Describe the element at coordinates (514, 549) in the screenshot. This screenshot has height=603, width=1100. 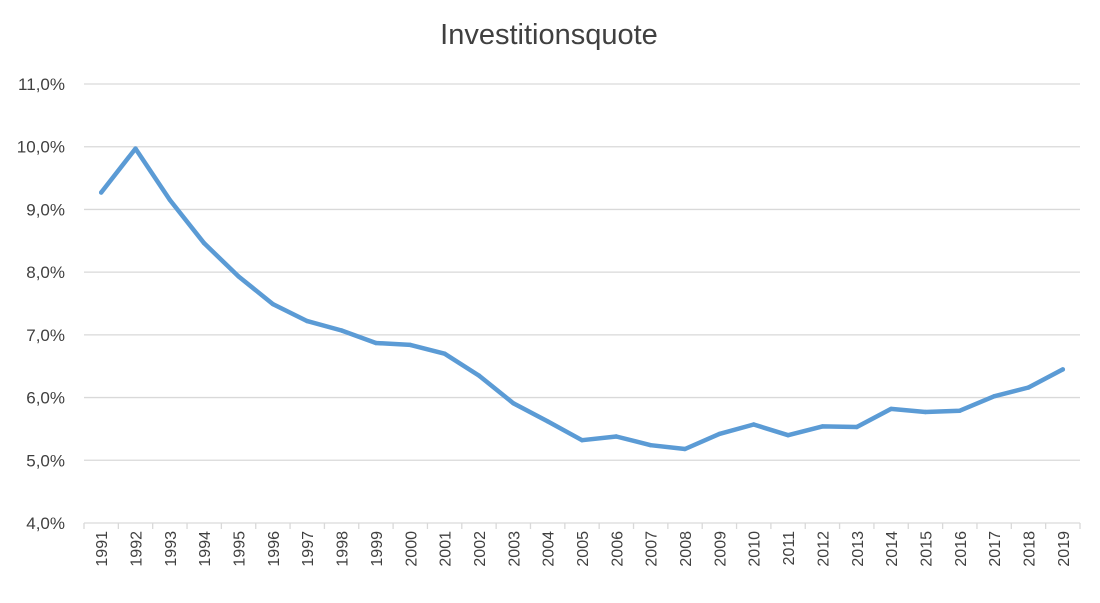
I see `x-tick-label: 2003` at that location.